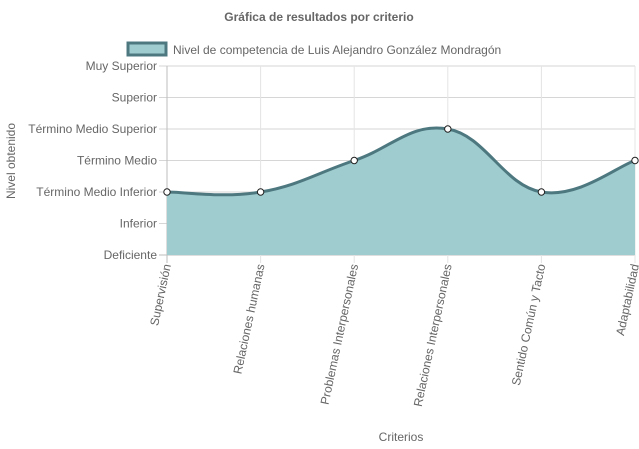 The width and height of the screenshot is (639, 449). I want to click on x-tick-label: Sentido Común y Tacto, so click(529, 324).